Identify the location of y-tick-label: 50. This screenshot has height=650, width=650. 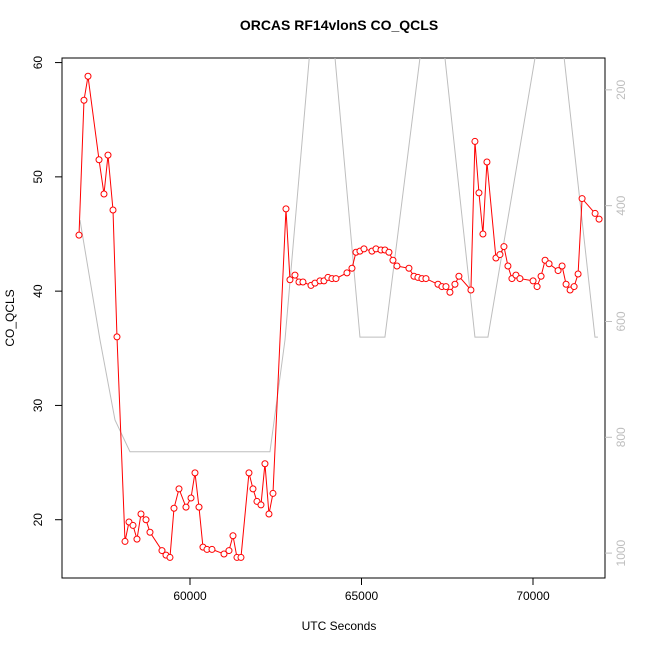
(38, 177).